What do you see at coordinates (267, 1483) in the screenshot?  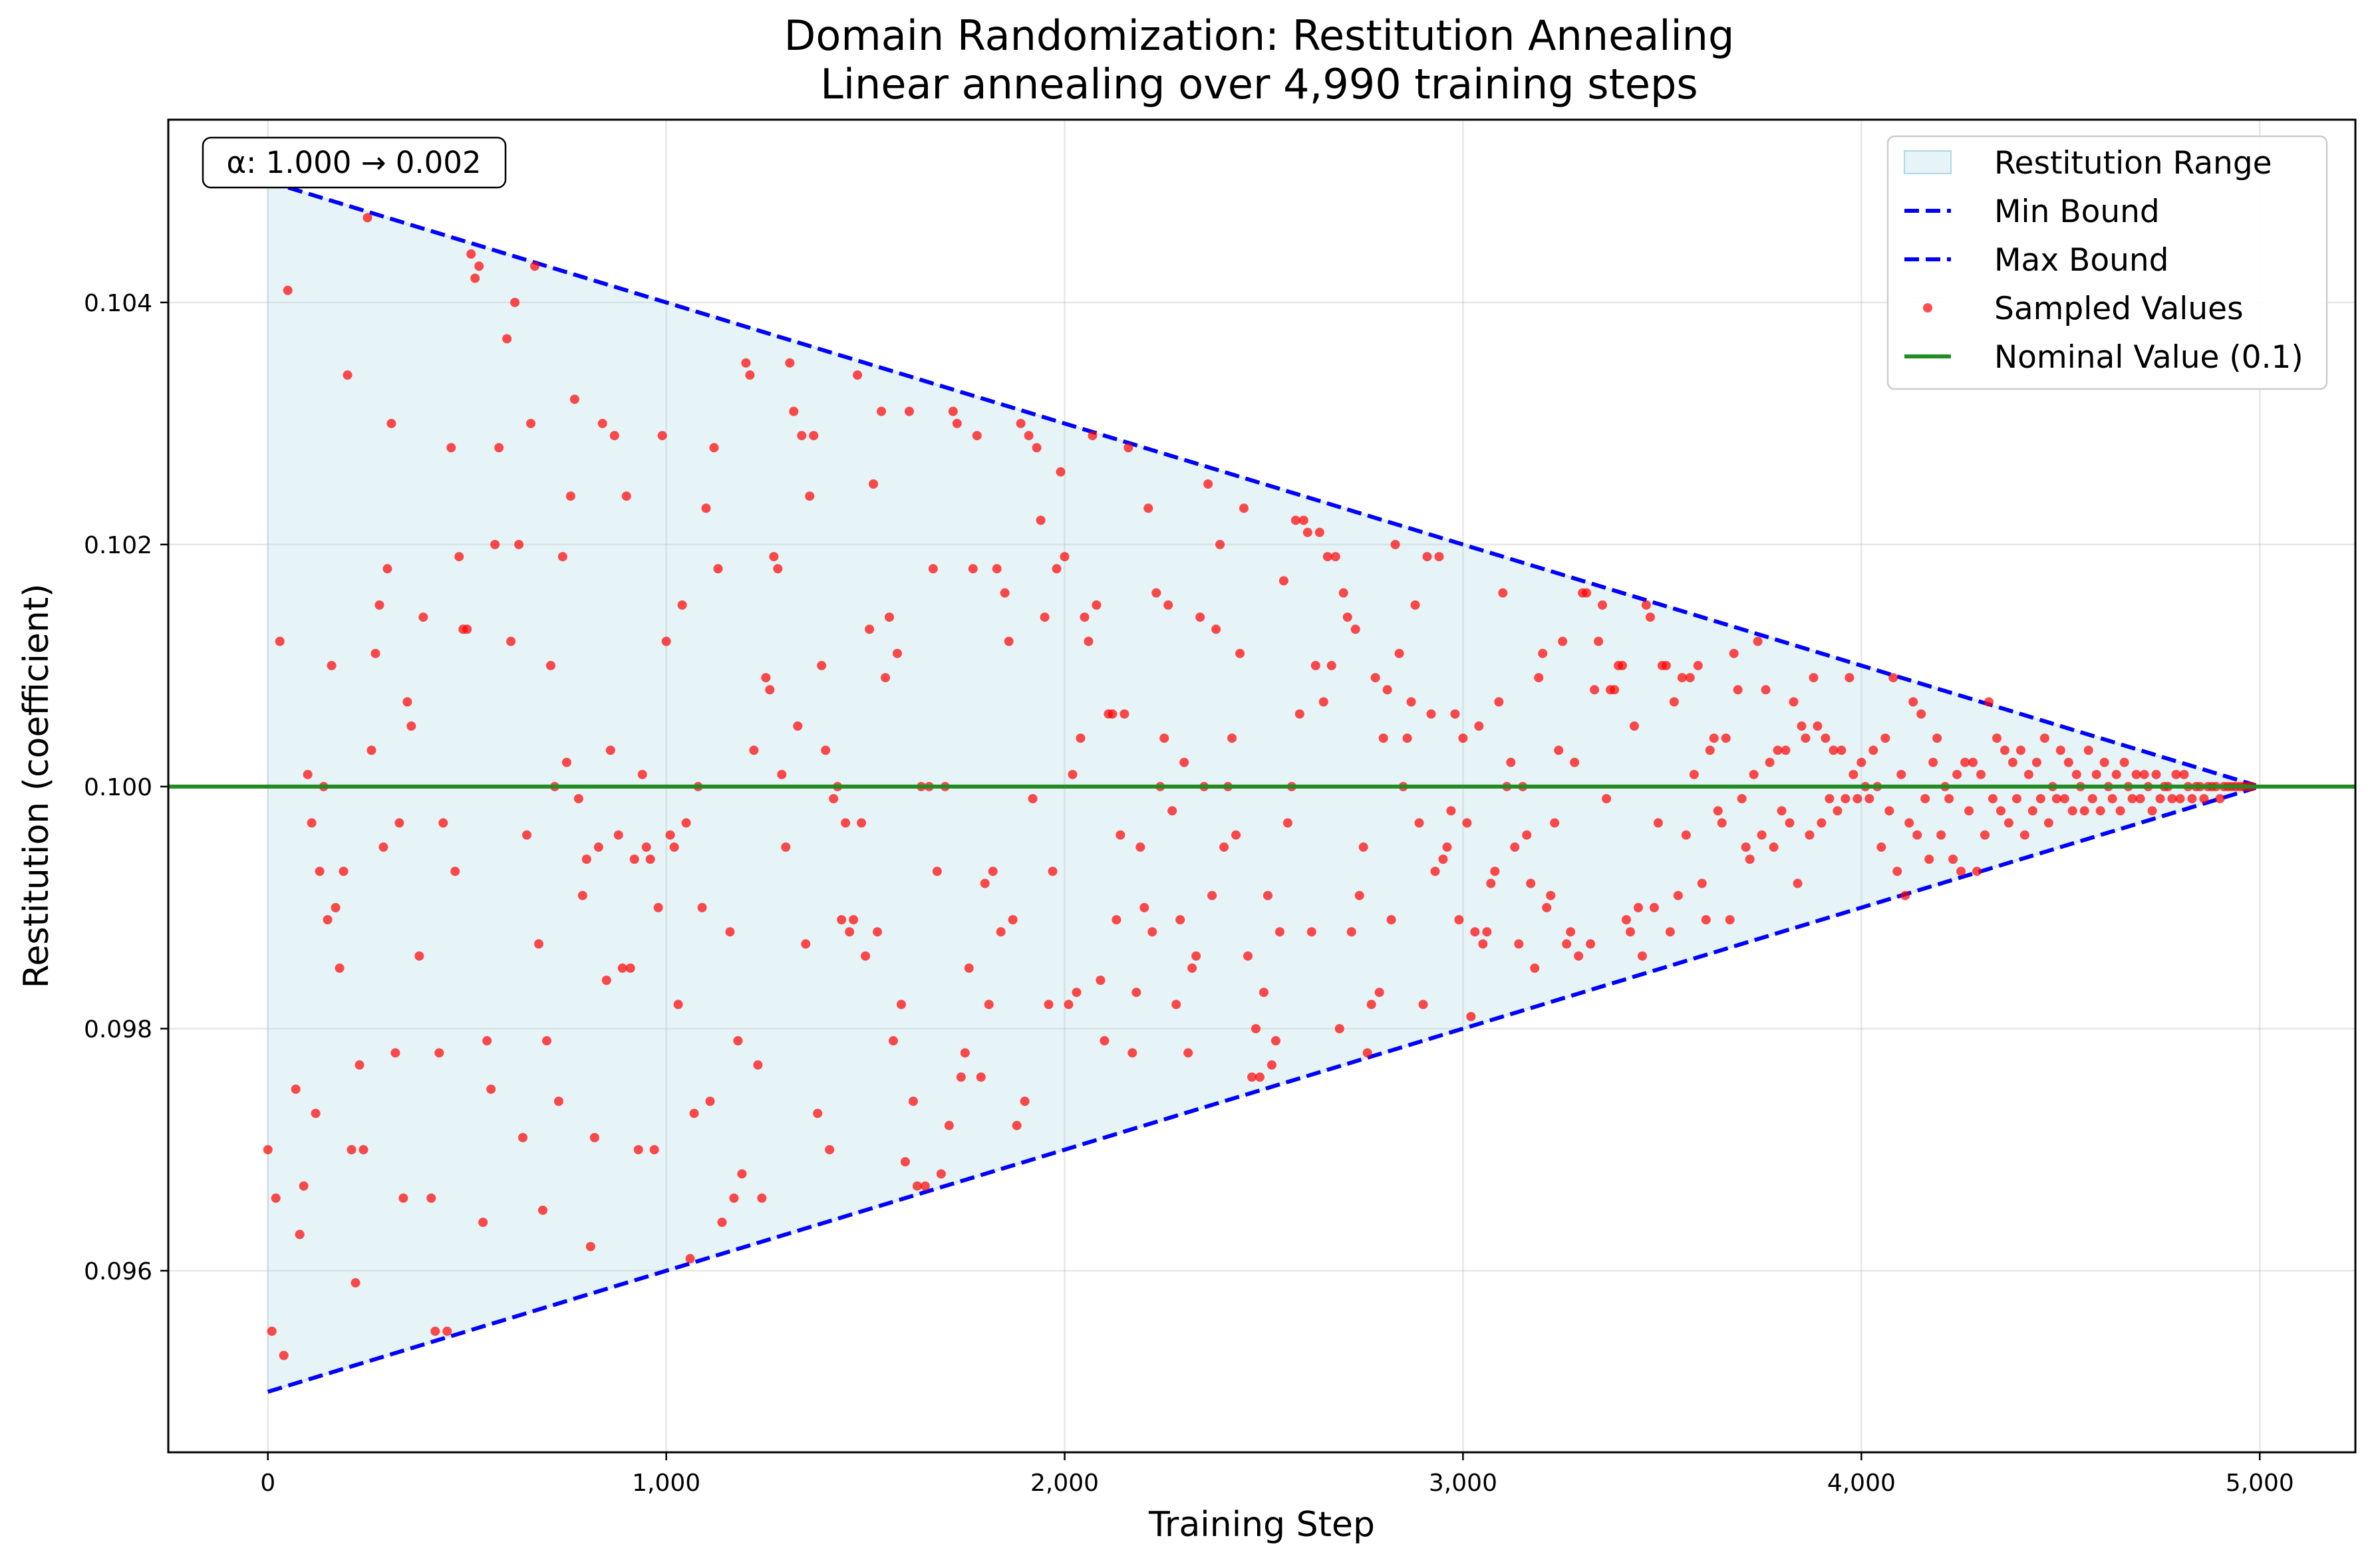 I see `x-tick-label: 0` at bounding box center [267, 1483].